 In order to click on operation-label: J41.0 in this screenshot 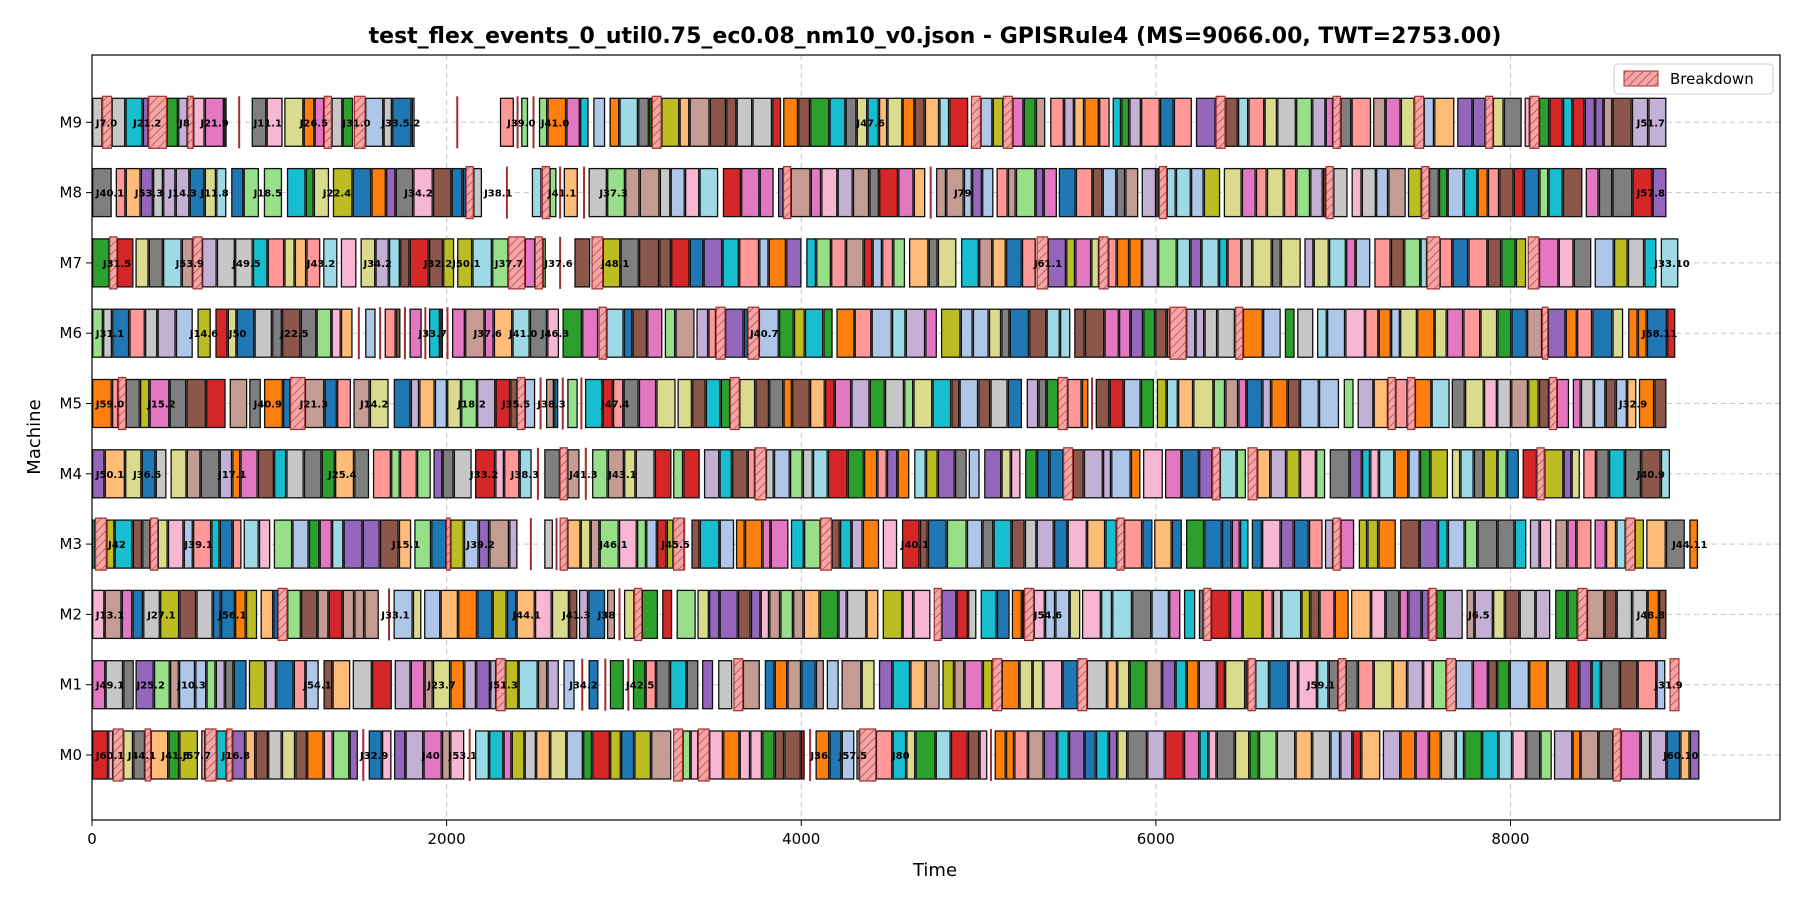, I will do `click(522, 334)`.